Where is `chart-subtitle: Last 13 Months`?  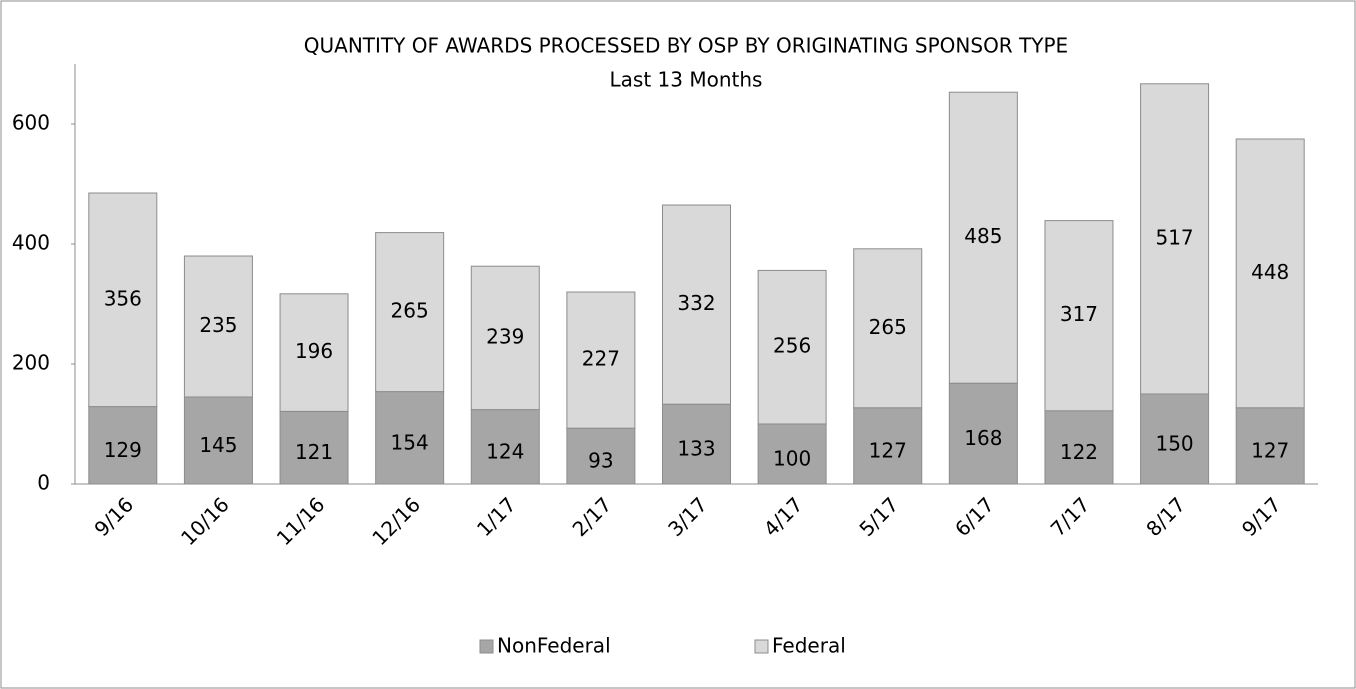 chart-subtitle: Last 13 Months is located at coordinates (686, 80).